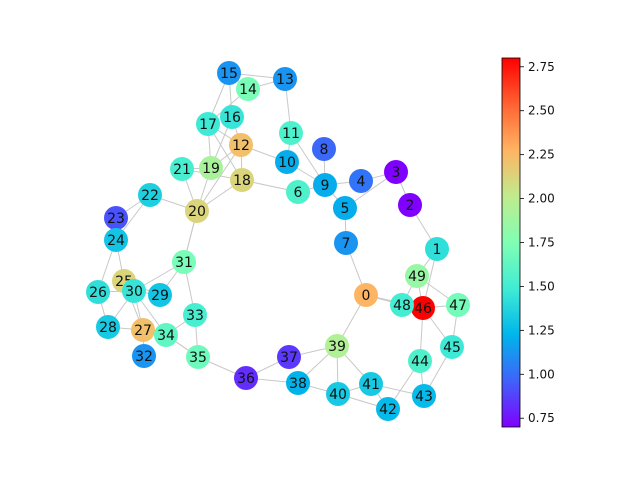  I want to click on node-label: 26, so click(98, 293).